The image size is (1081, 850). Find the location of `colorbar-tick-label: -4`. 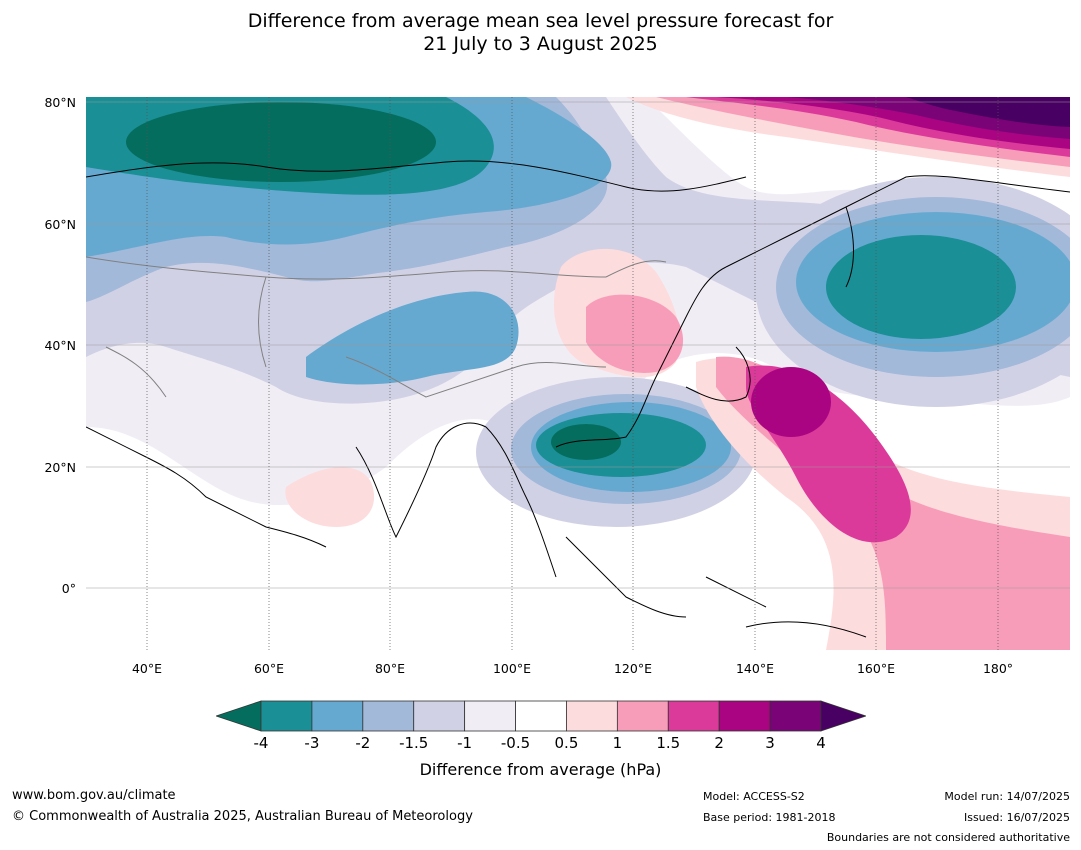

colorbar-tick-label: -4 is located at coordinates (261, 743).